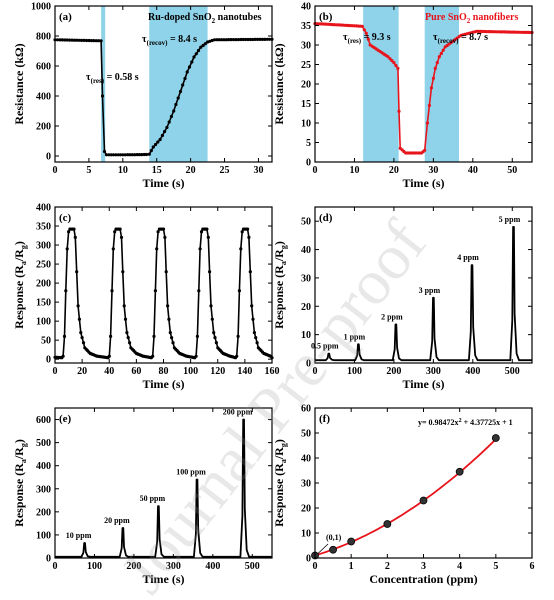 The width and height of the screenshot is (554, 600). Describe the element at coordinates (43, 322) in the screenshot. I see `y-tick-label: 100` at that location.